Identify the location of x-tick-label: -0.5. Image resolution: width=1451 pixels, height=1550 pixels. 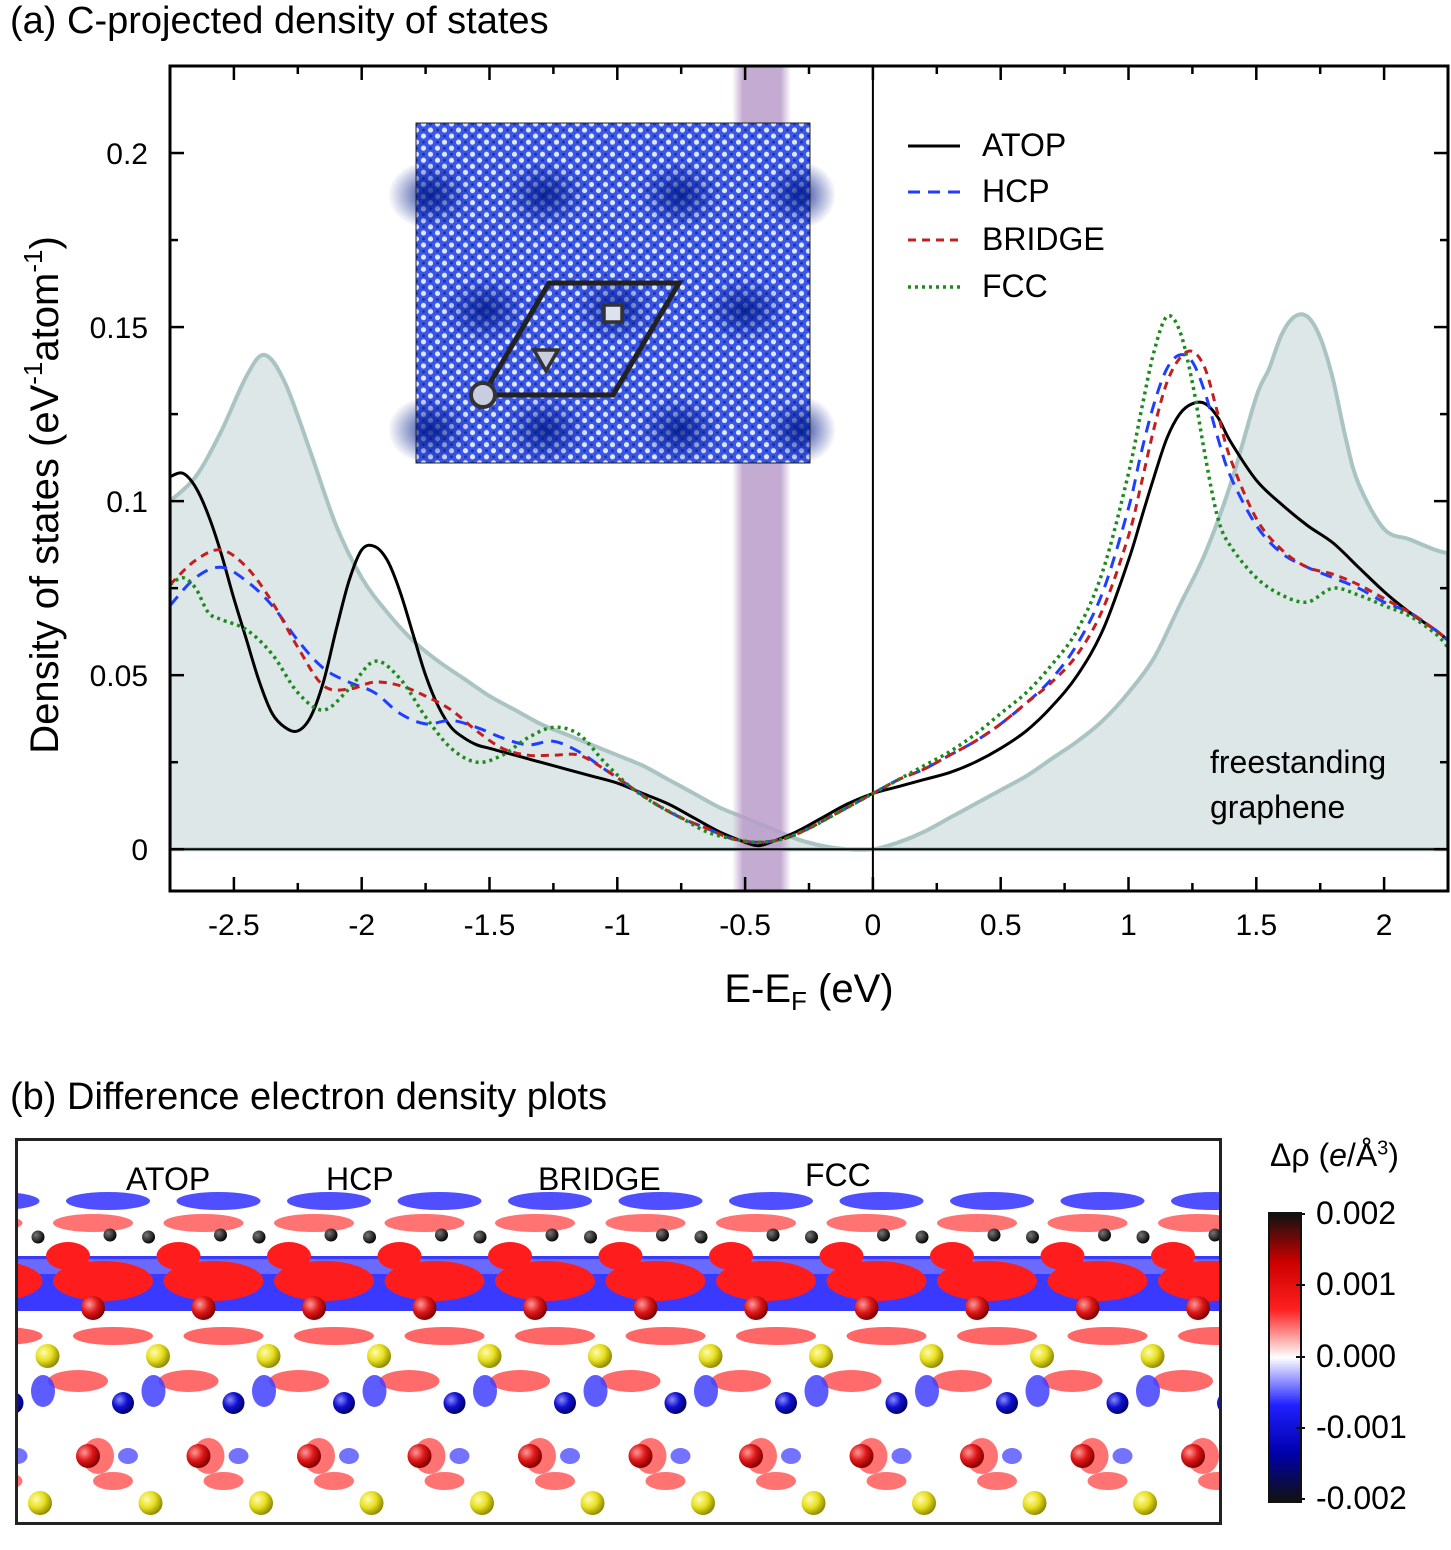
(745, 925).